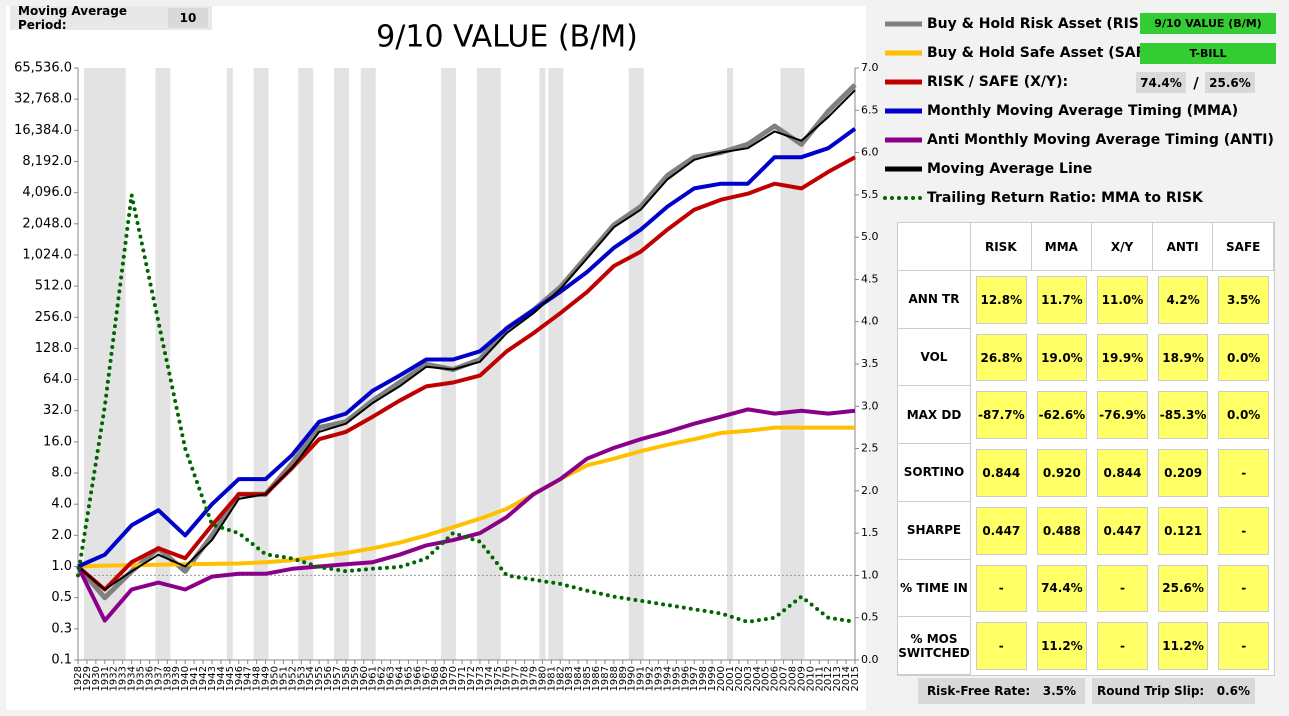 Image resolution: width=1289 pixels, height=716 pixels. Describe the element at coordinates (870, 532) in the screenshot. I see `y2-tick-label: 1.5` at that location.